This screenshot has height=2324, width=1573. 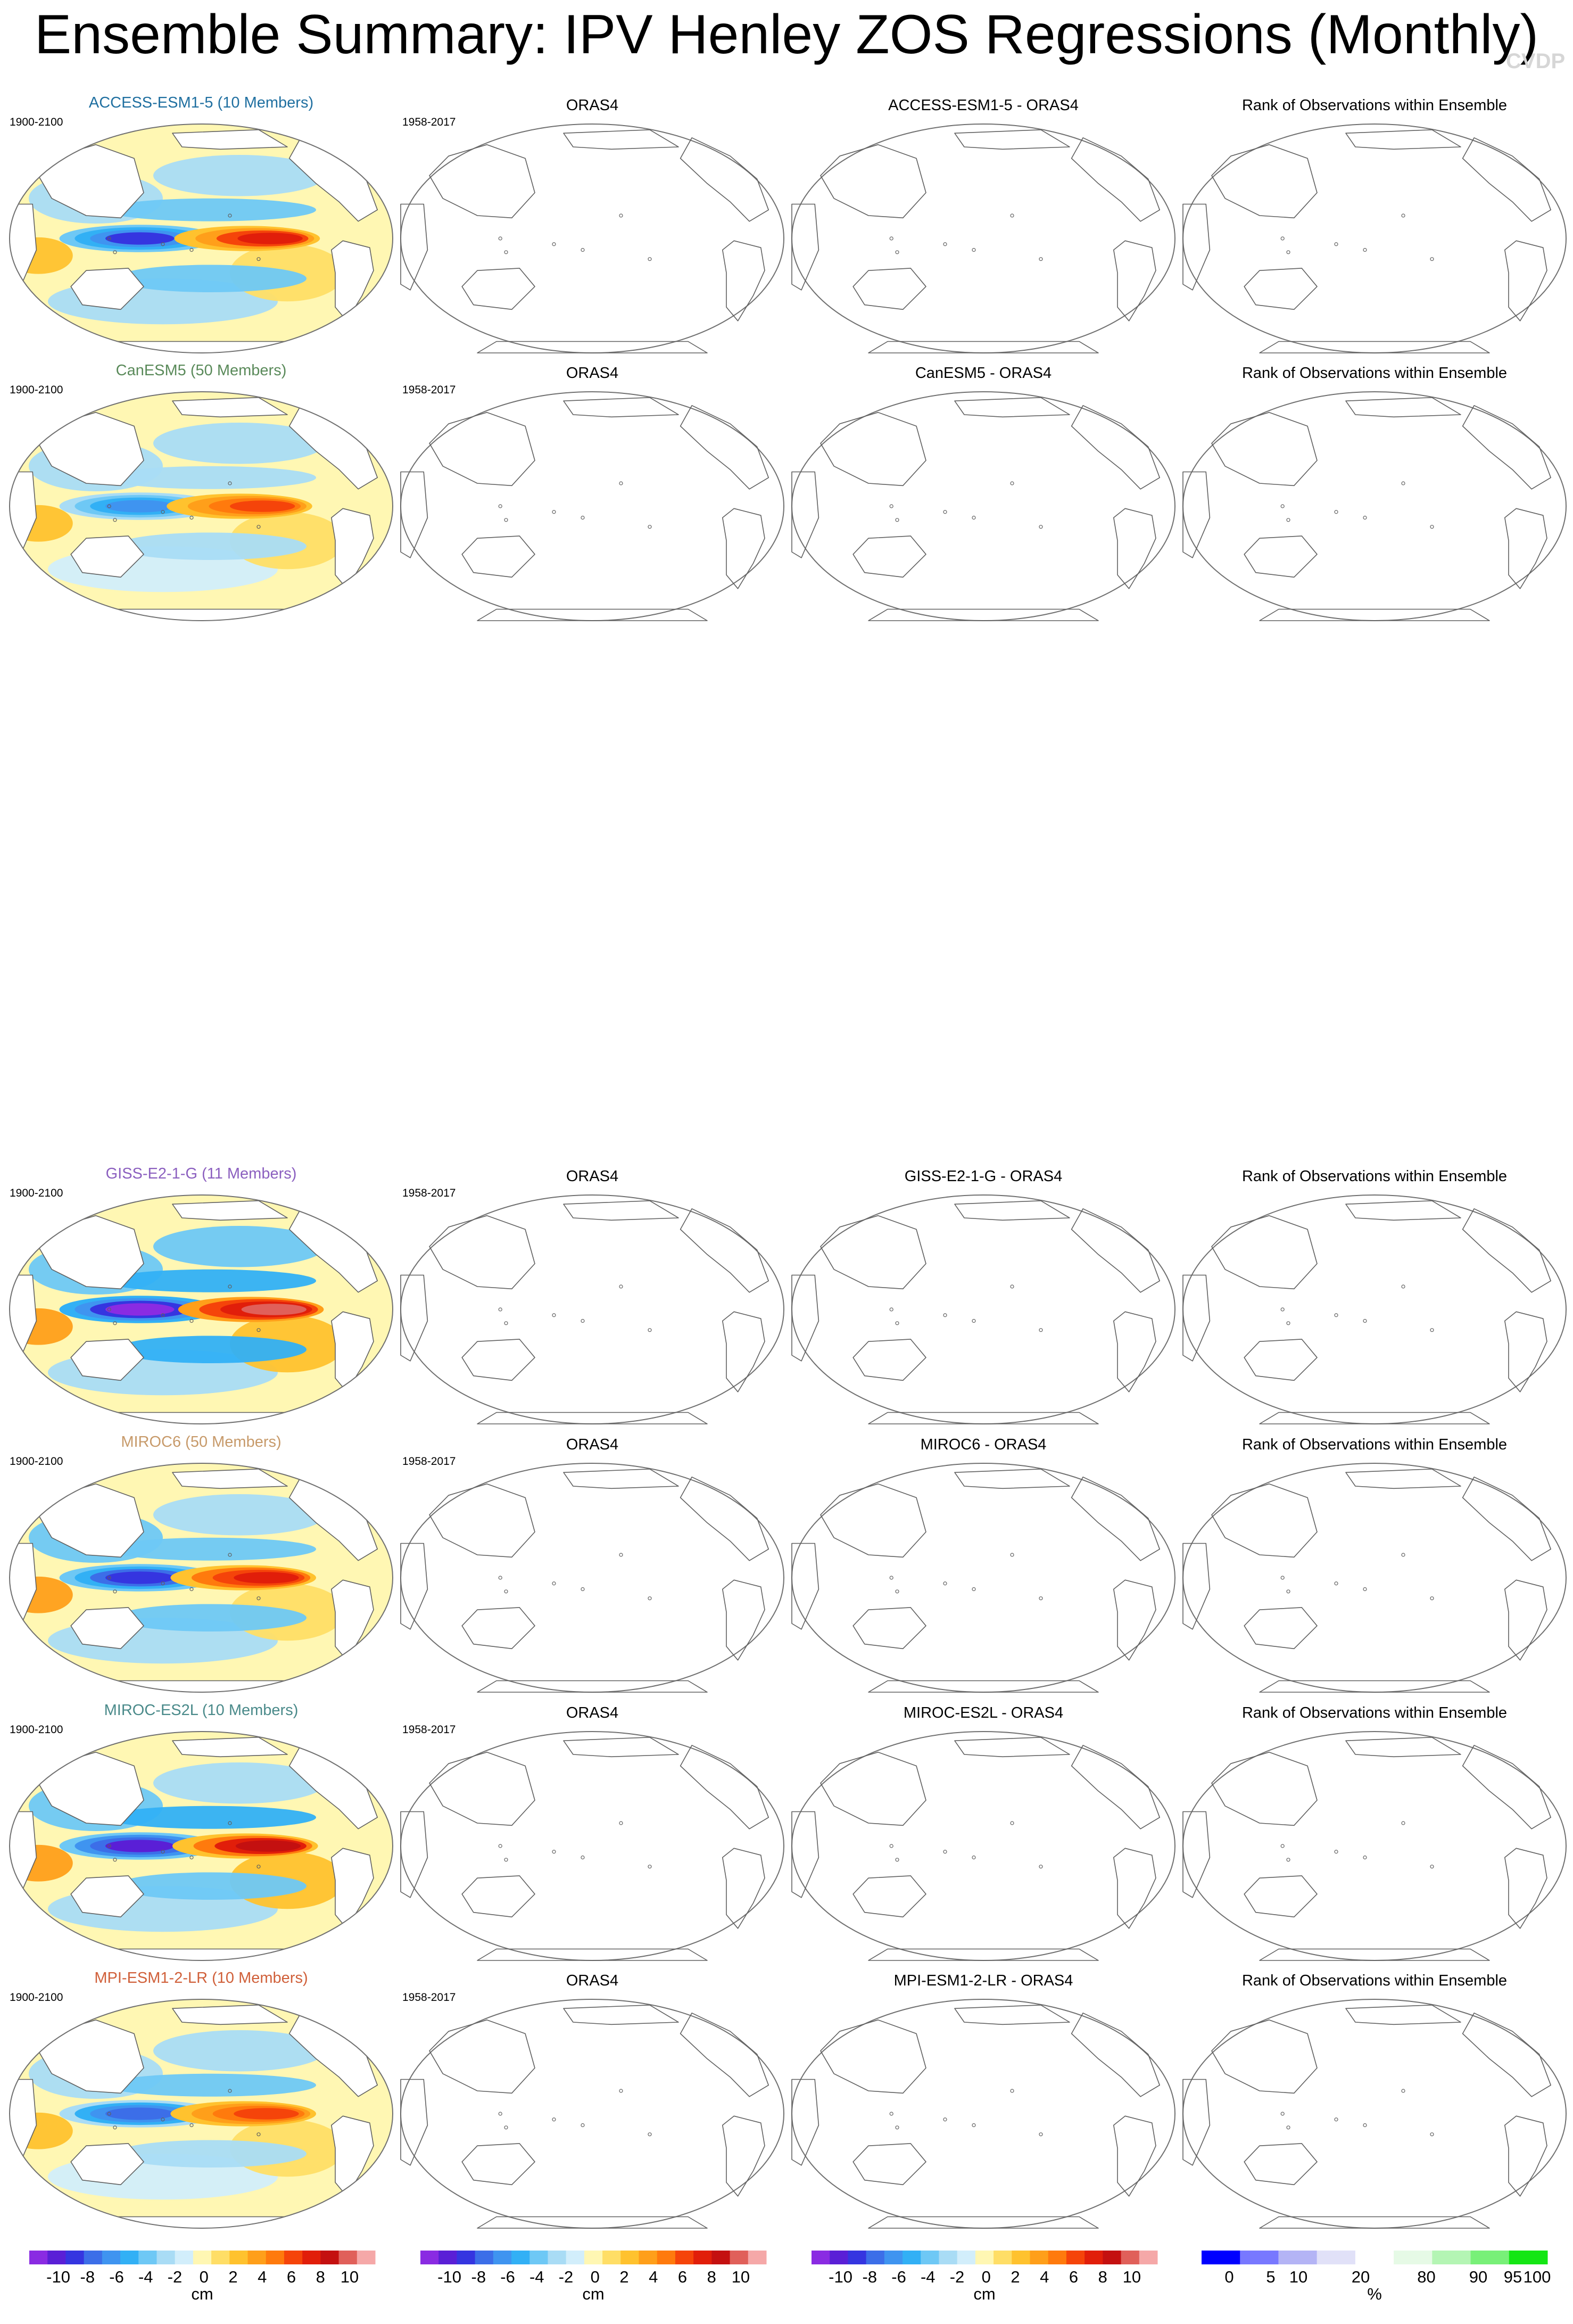 What do you see at coordinates (202, 2277) in the screenshot?
I see `colorbar: -10 -8 -6 -4 -2 0 2 4 6 8 10 cm` at bounding box center [202, 2277].